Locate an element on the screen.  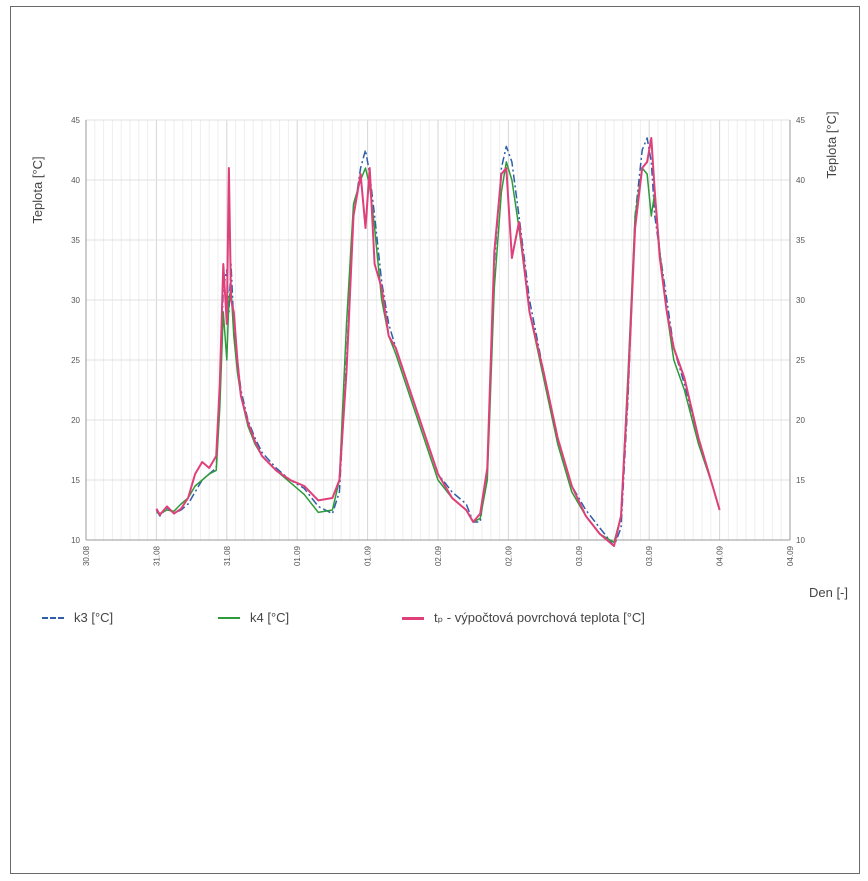
legend-item-k4: k4 [°C] is located at coordinates (253, 617).